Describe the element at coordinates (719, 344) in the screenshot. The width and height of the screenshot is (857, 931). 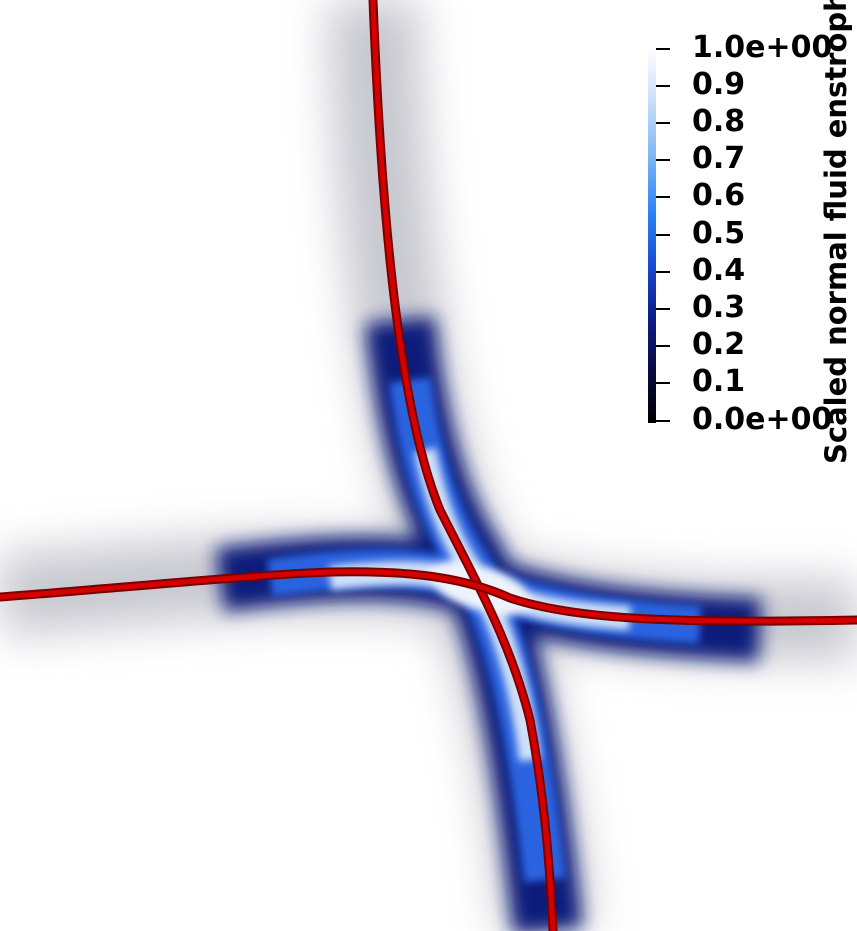
I see `colorbar-tick-label: 0.2` at that location.